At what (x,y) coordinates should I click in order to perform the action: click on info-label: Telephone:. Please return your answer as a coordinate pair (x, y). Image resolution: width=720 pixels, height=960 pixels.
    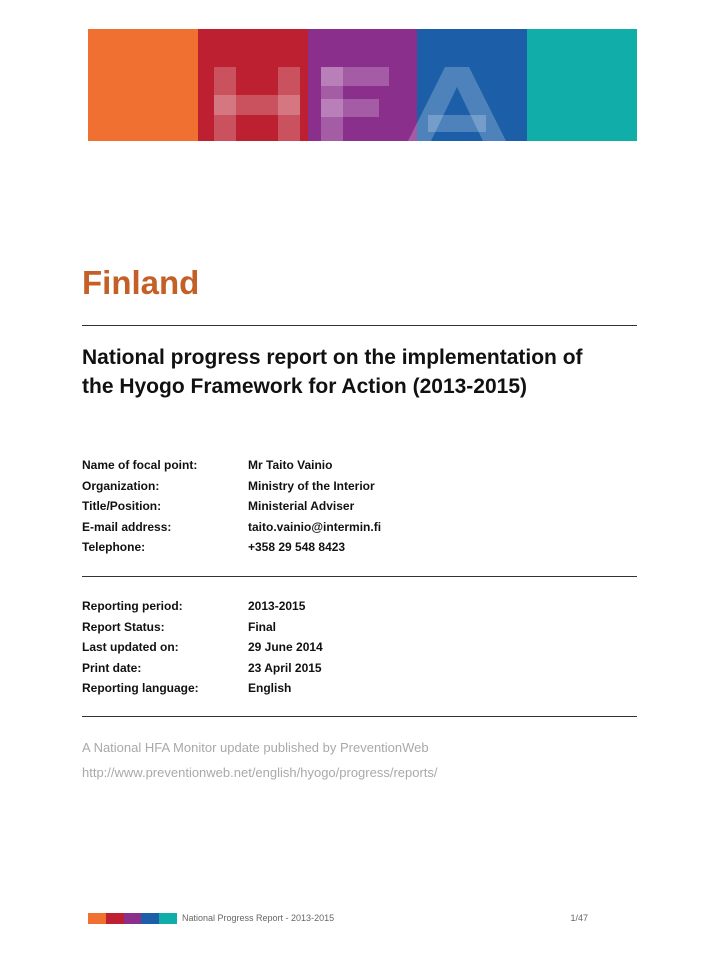
    Looking at the image, I should click on (114, 547).